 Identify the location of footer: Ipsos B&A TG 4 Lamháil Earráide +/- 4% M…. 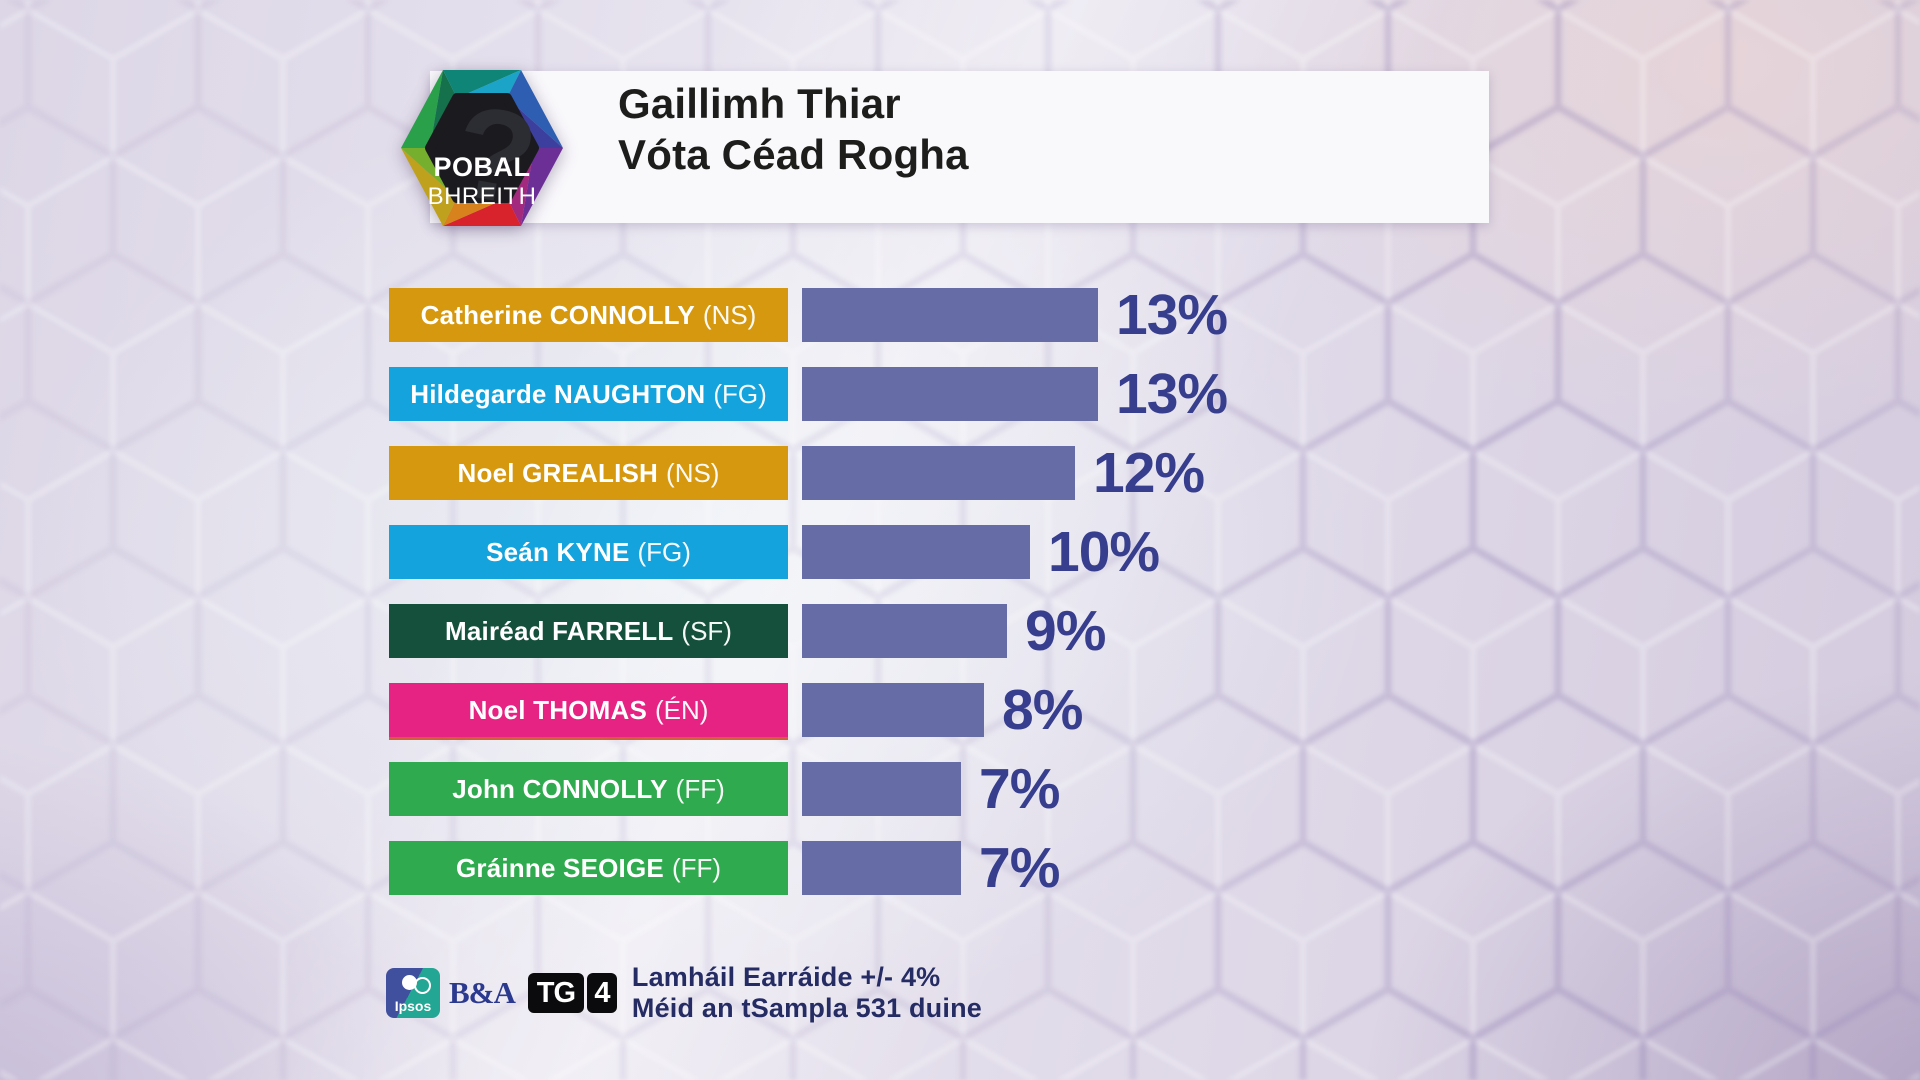
(684, 993).